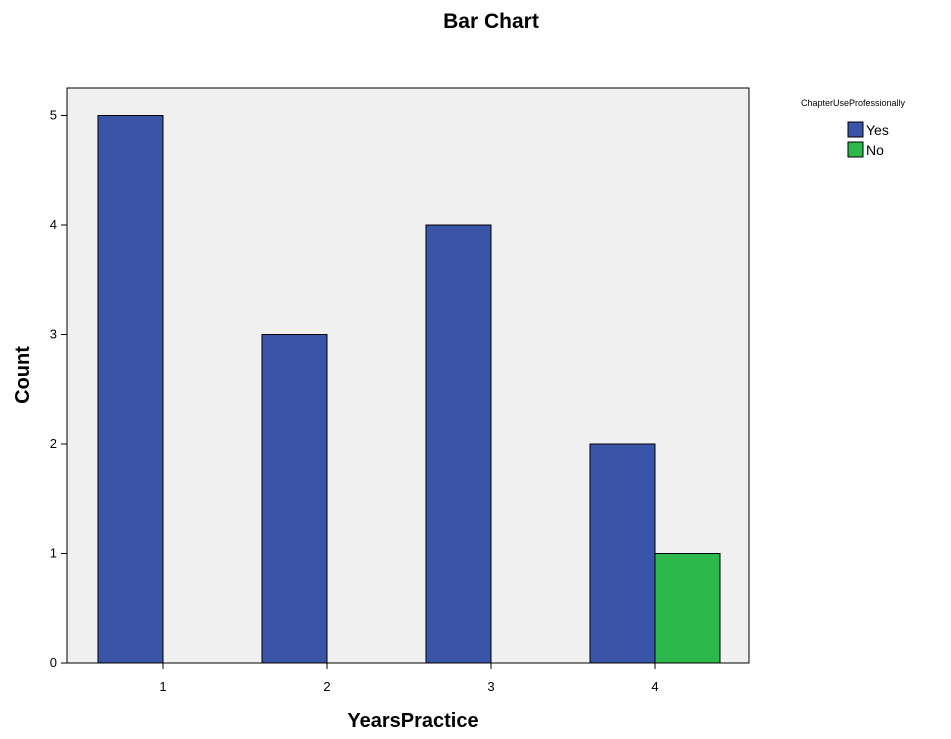 This screenshot has height=739, width=951. I want to click on legend-label-yes: Yes, so click(877, 130).